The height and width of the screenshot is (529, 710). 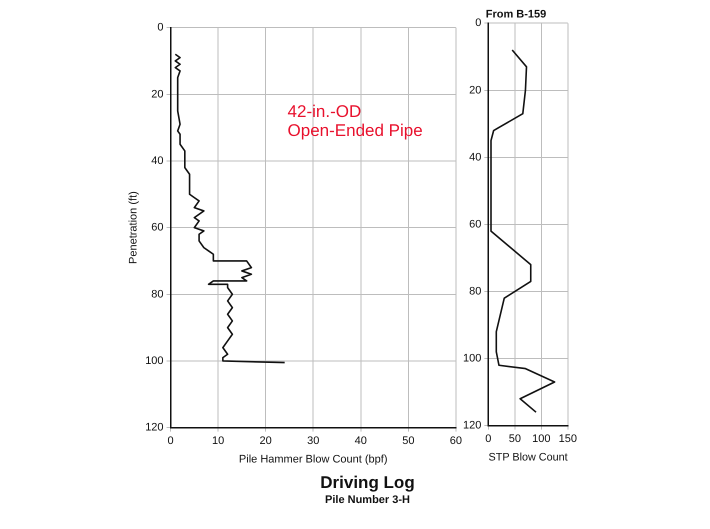 I want to click on text: Driving Log, so click(x=367, y=483).